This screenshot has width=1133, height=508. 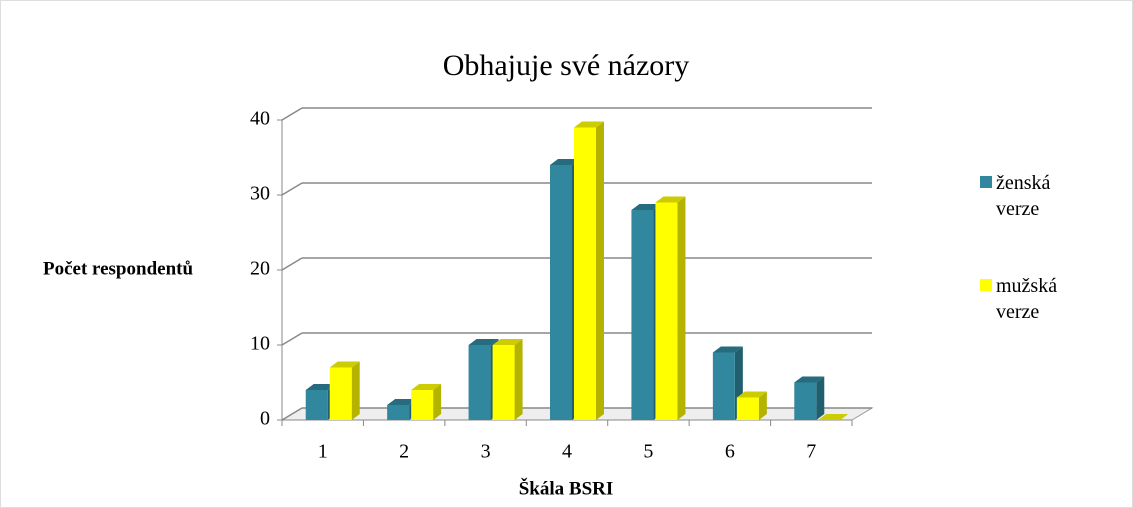 I want to click on y-axis-label: Počet respondentů, so click(x=118, y=268).